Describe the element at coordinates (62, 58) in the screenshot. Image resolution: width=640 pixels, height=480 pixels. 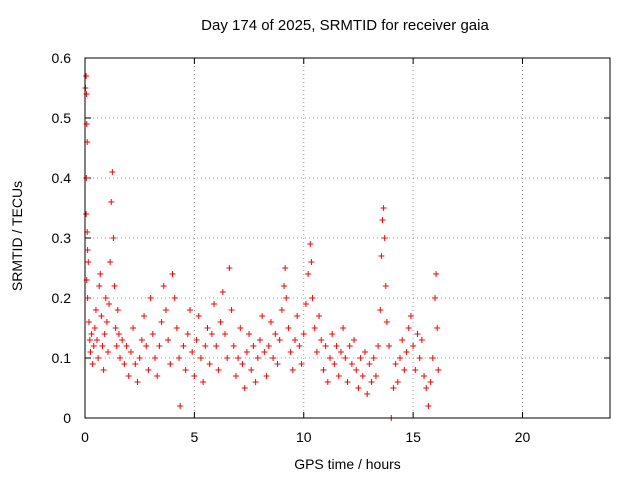
I see `y-tick-label: 0.6` at that location.